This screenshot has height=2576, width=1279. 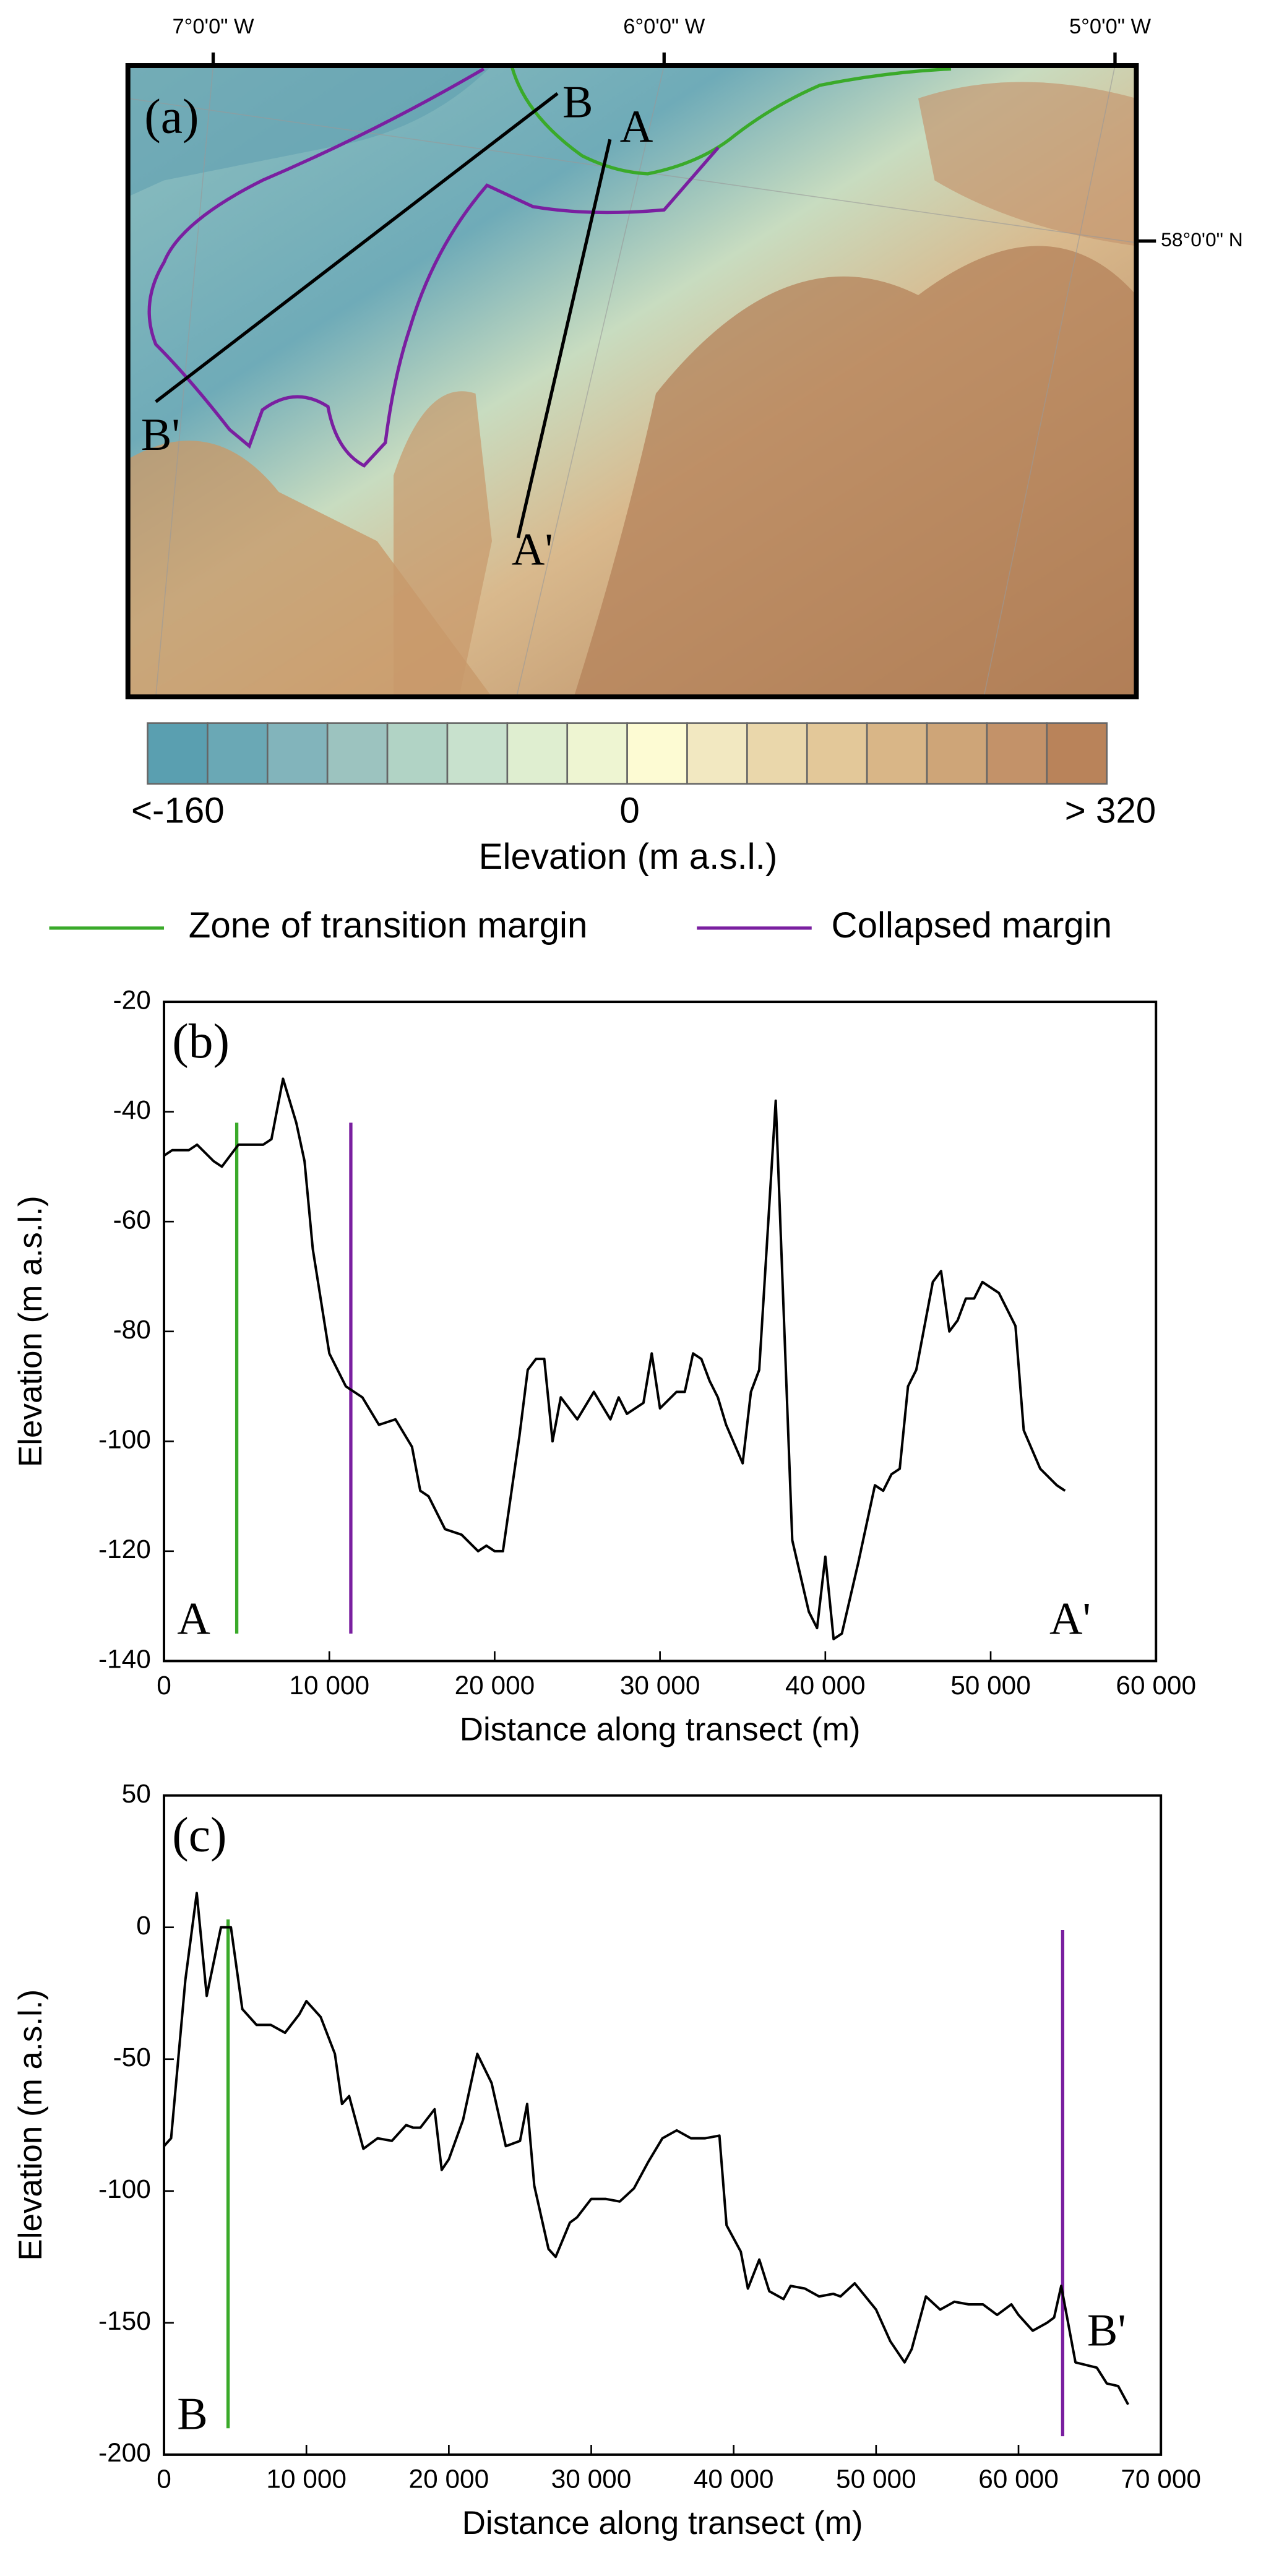 What do you see at coordinates (628, 857) in the screenshot?
I see `colorbar-title: Elevation (m a.s.l.)` at bounding box center [628, 857].